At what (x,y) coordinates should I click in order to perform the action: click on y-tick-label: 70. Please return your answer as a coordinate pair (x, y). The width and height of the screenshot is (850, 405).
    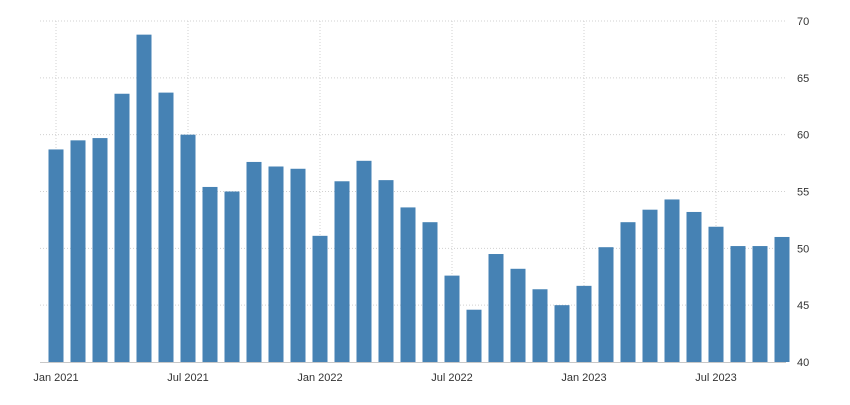
    Looking at the image, I should click on (803, 22).